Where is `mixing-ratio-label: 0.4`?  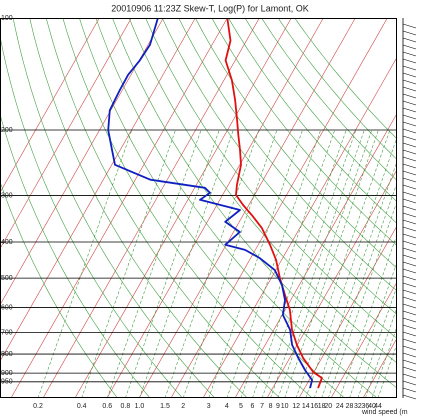
mixing-ratio-label: 0.4 is located at coordinates (82, 406).